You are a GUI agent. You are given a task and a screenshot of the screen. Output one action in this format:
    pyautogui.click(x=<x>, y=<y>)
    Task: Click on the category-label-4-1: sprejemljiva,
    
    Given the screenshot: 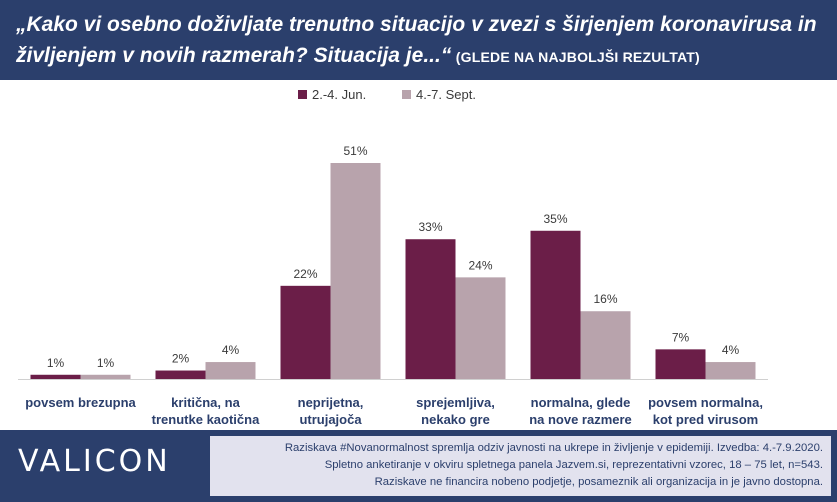 What is the action you would take?
    pyautogui.click(x=455, y=402)
    